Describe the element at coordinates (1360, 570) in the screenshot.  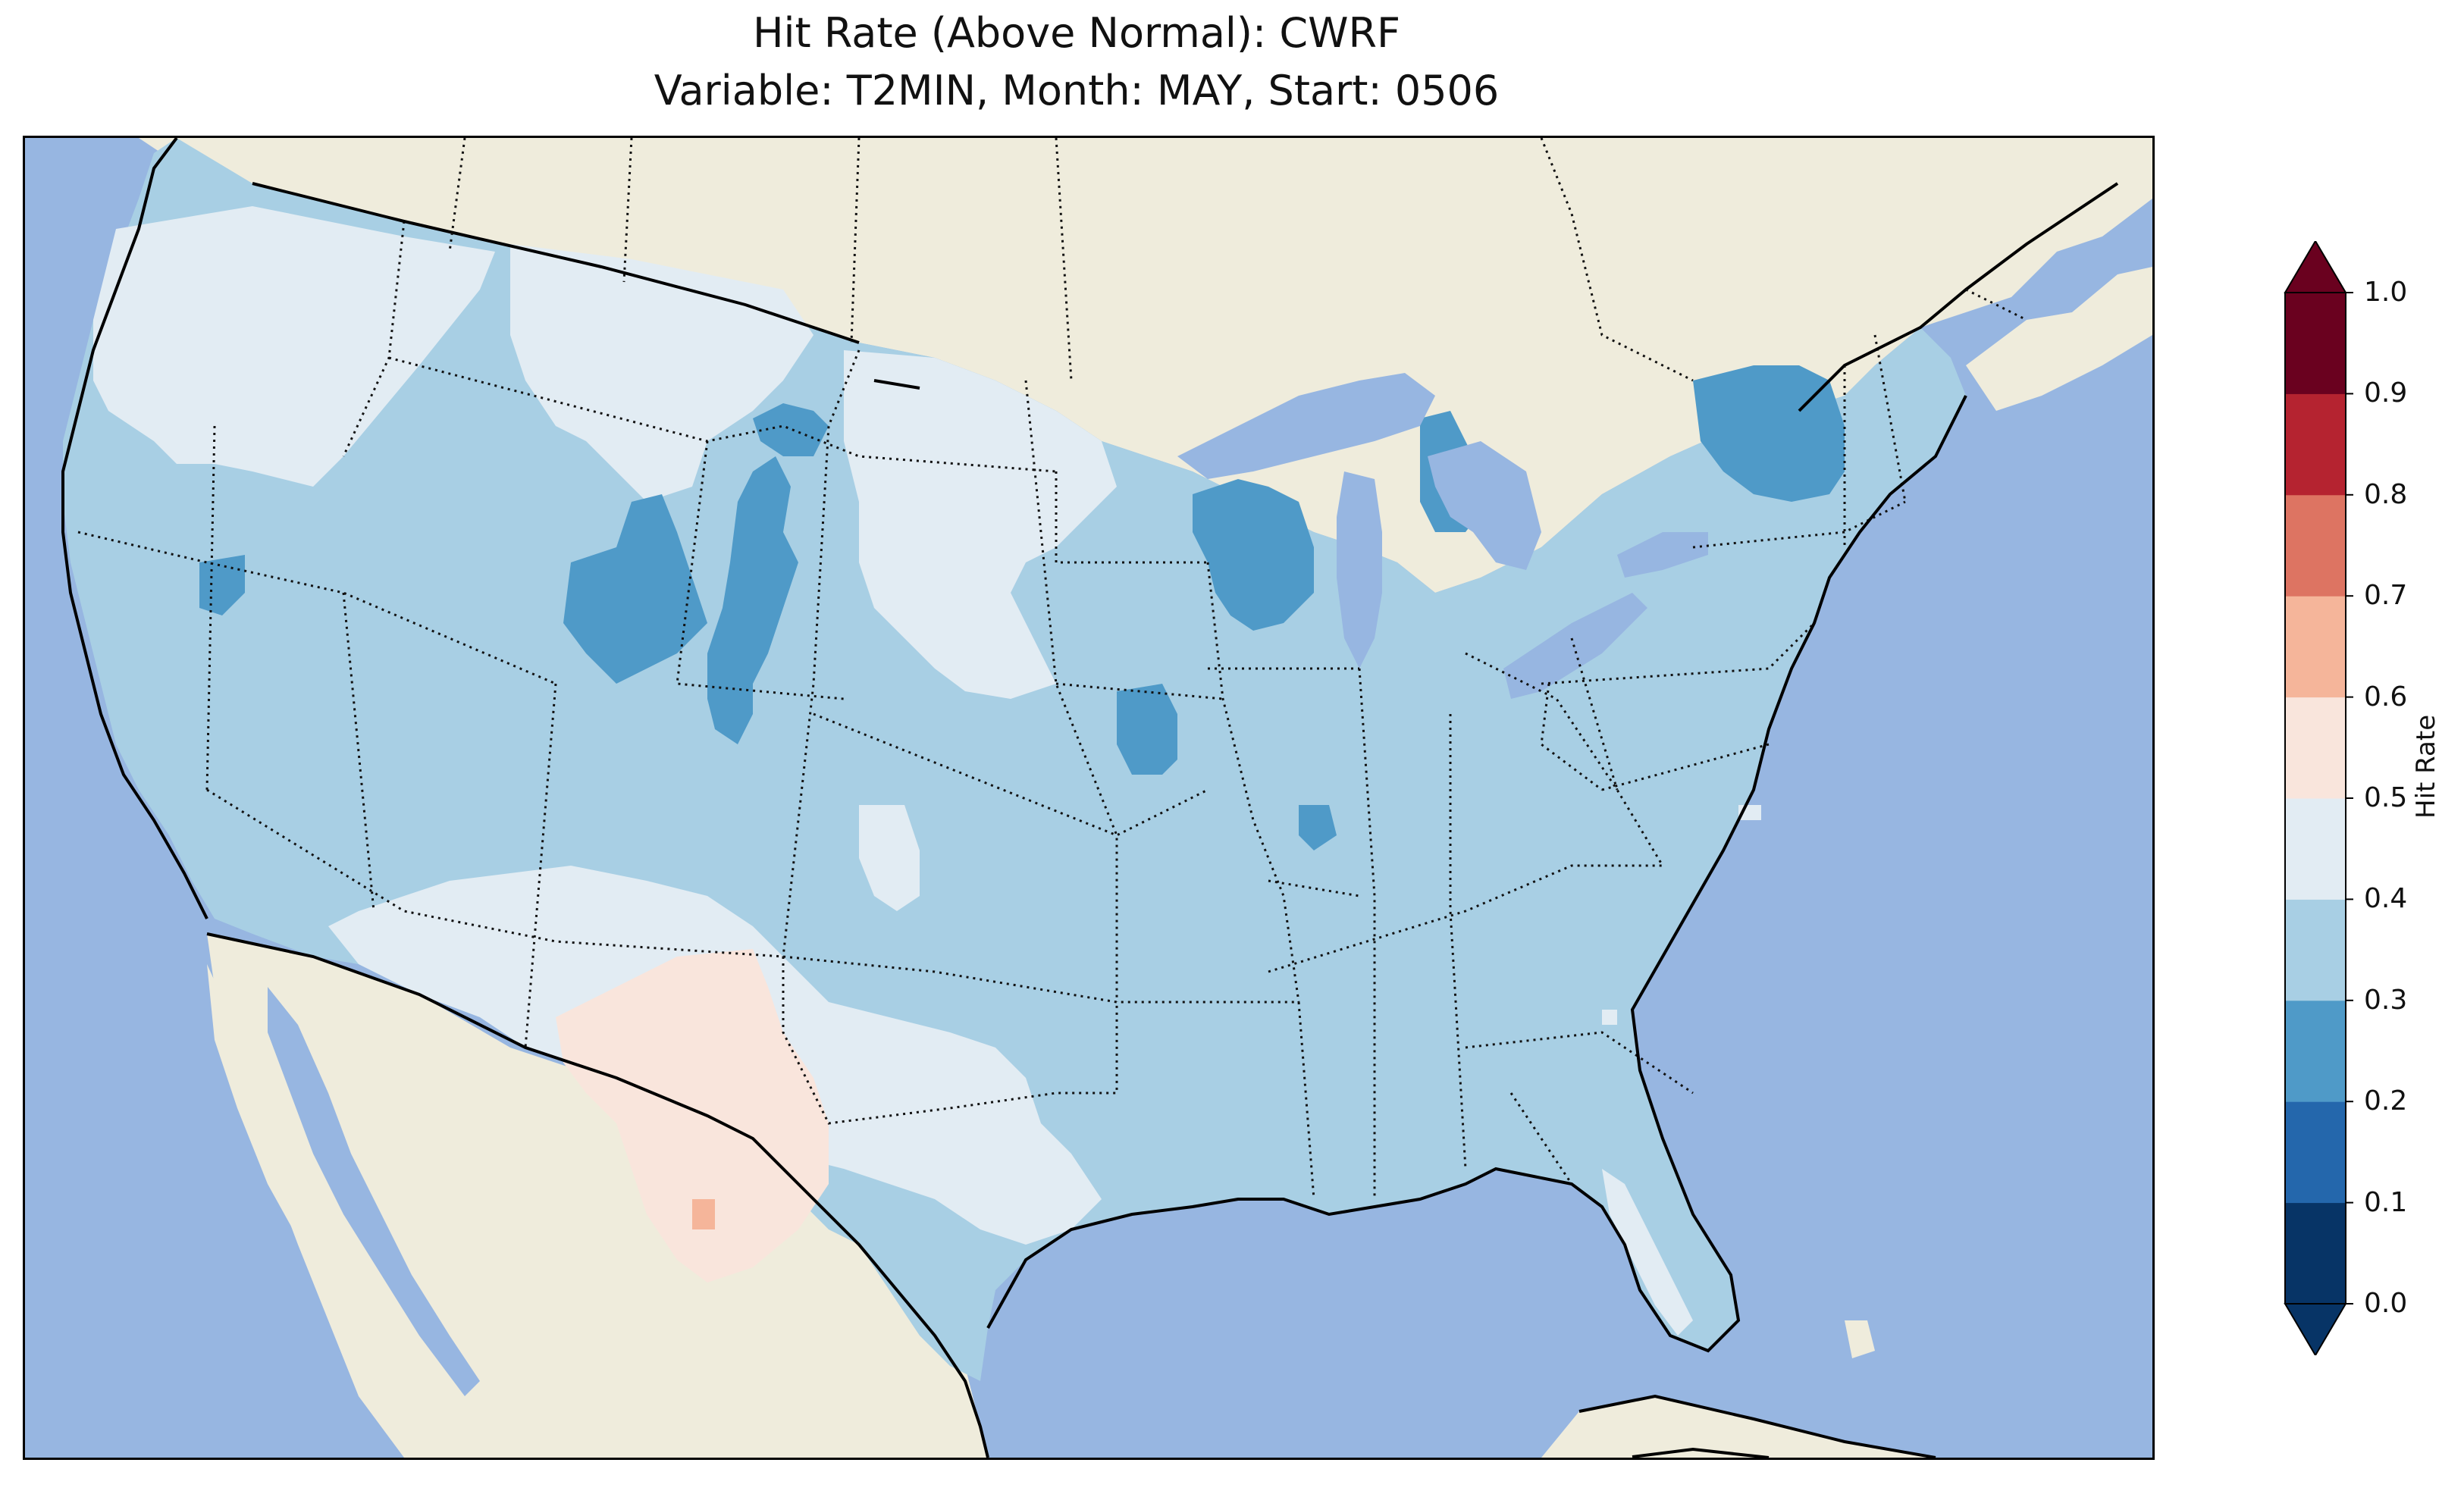
I see `lake-michigan` at that location.